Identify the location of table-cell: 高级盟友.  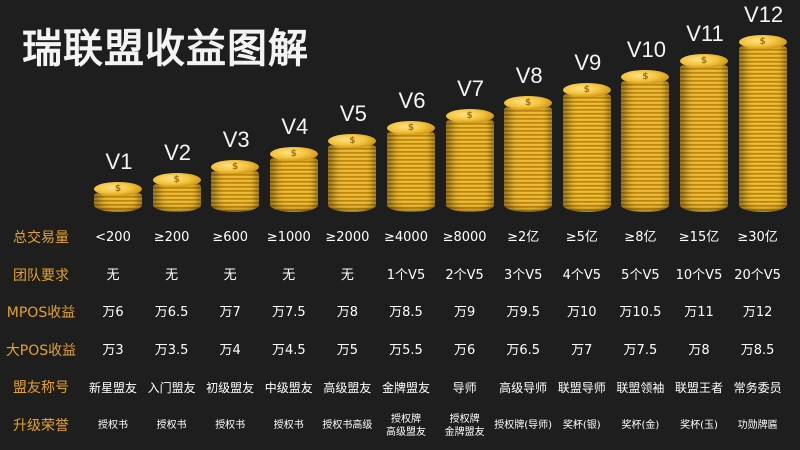
(347, 388).